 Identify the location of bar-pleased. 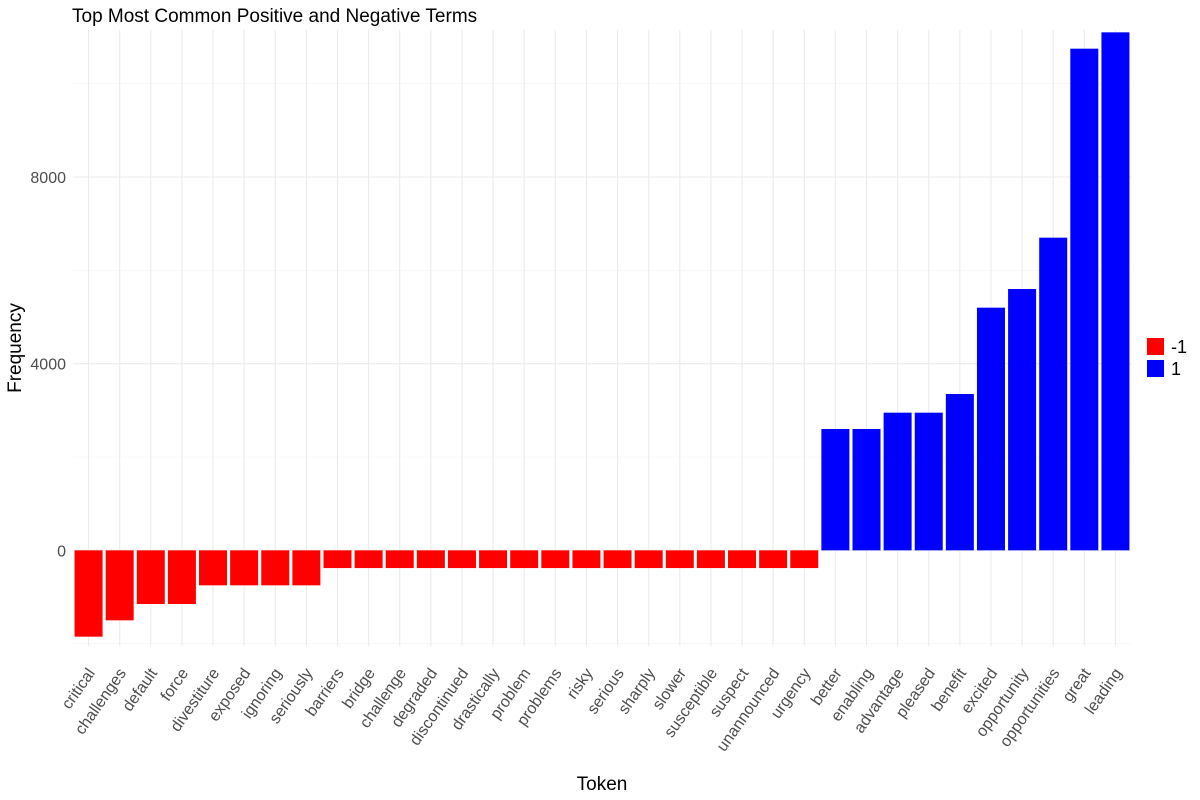
(928, 481).